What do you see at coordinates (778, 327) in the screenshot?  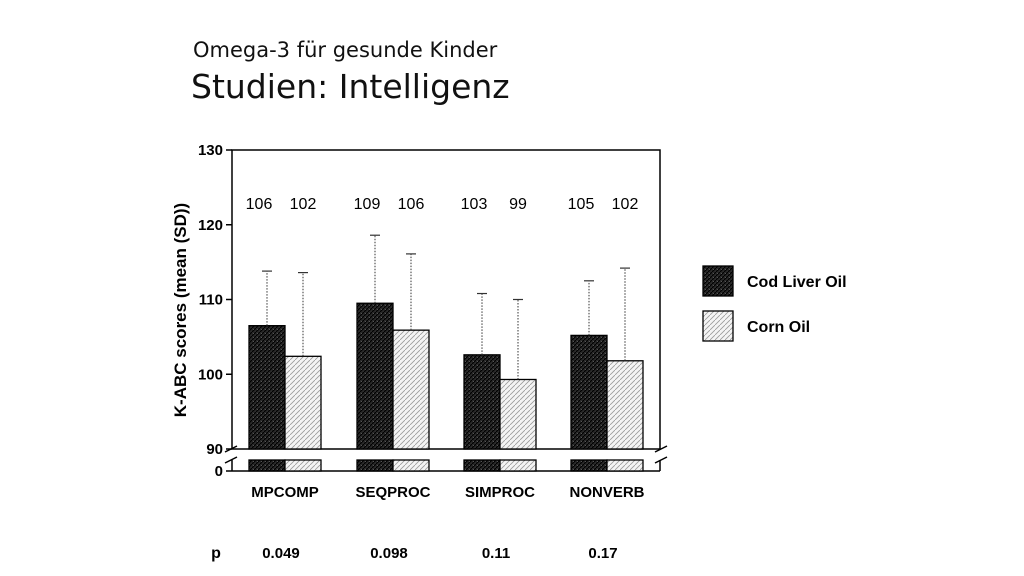 I see `legend-label: Corn Oil` at bounding box center [778, 327].